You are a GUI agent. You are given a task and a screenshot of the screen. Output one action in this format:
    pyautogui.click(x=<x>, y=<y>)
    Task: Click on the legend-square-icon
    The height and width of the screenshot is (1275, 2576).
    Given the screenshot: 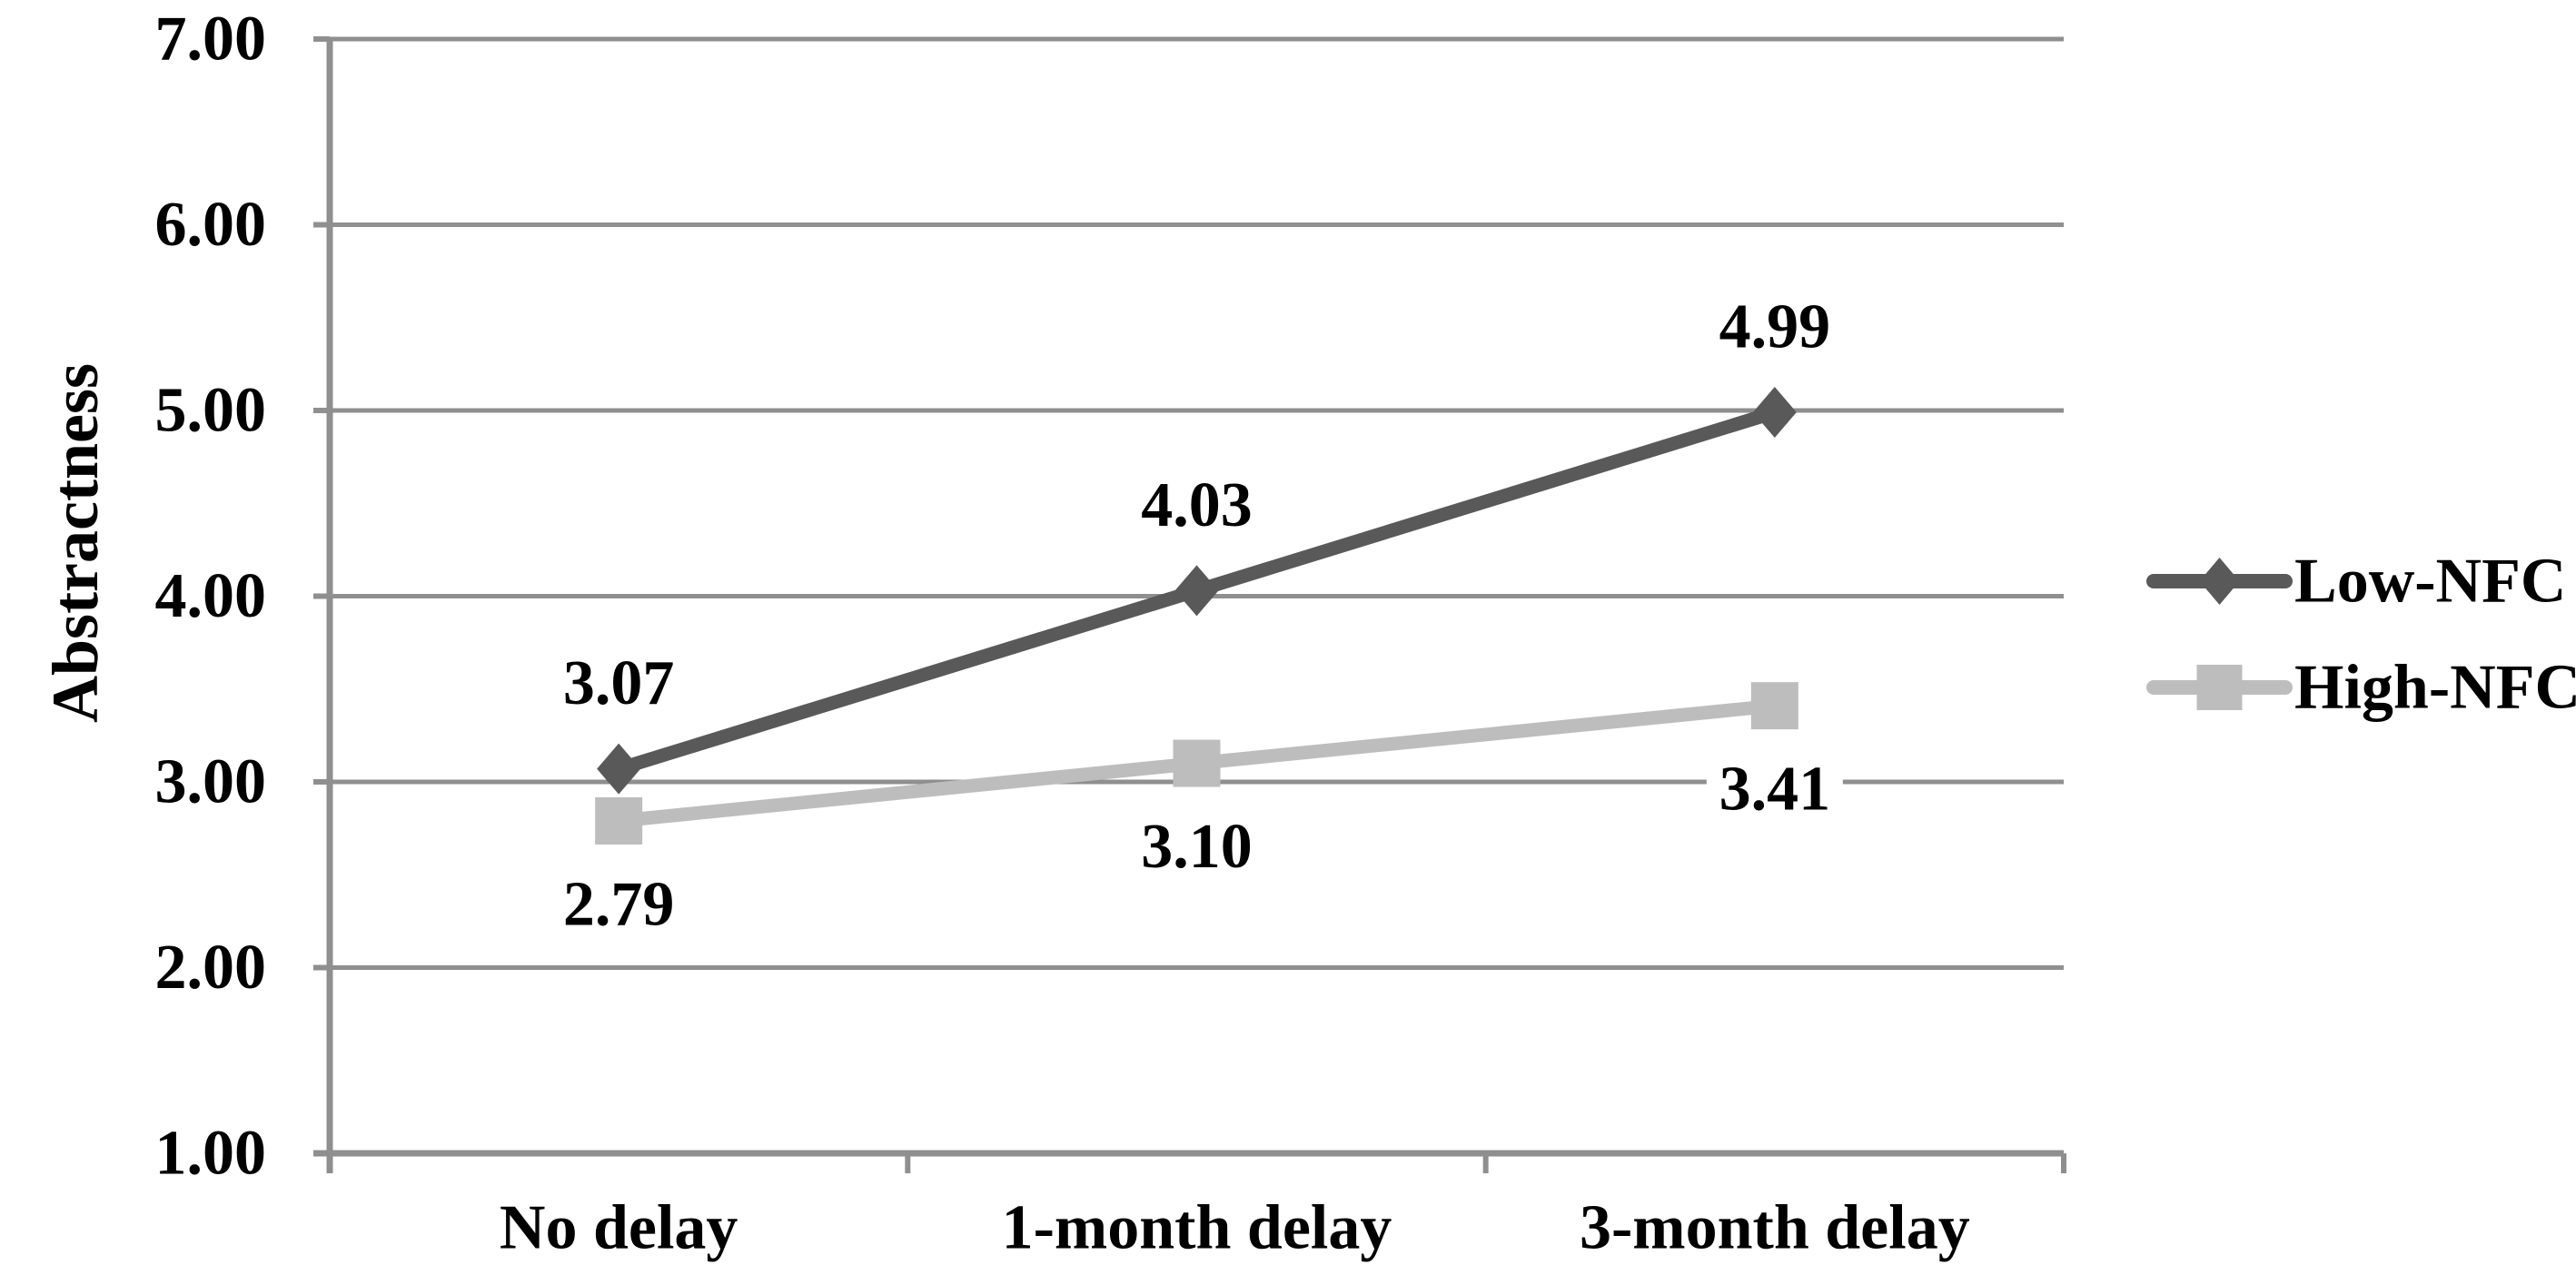 What is the action you would take?
    pyautogui.click(x=2219, y=687)
    